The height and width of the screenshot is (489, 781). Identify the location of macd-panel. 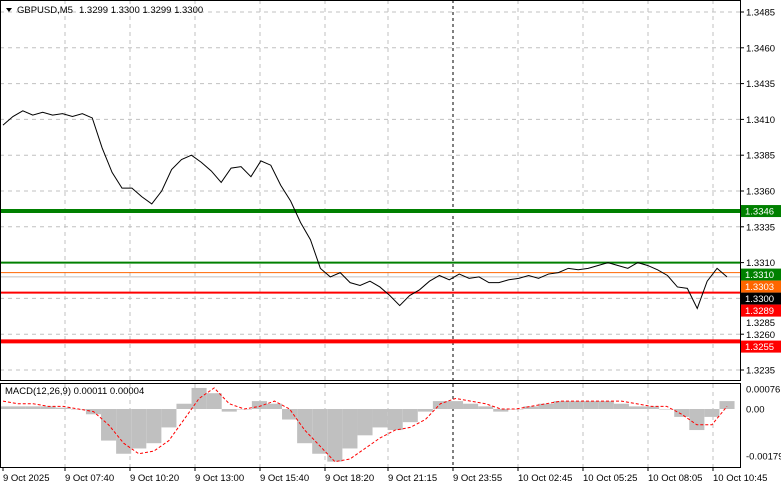
(367, 425).